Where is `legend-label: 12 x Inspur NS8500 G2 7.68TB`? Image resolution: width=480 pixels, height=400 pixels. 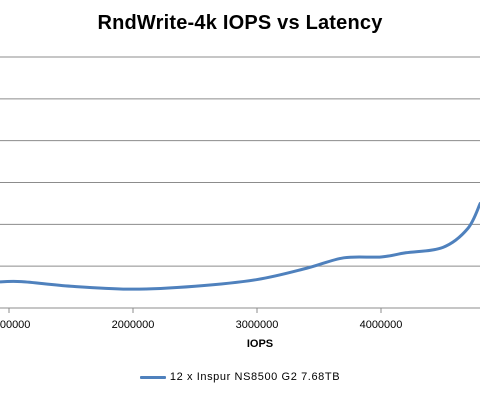
legend-label: 12 x Inspur NS8500 G2 7.68TB is located at coordinates (255, 377).